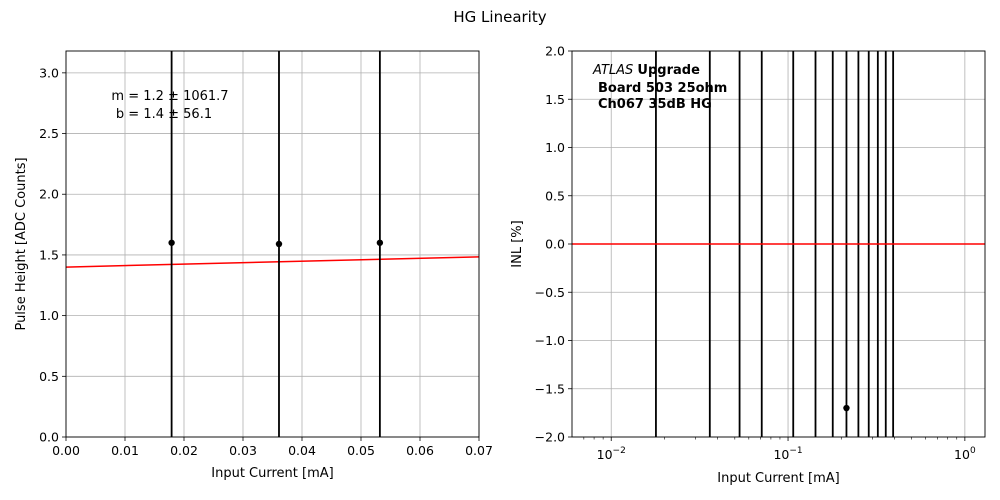 This screenshot has height=500, width=1000. I want to click on tick-label-exponent: −2, so click(619, 451).